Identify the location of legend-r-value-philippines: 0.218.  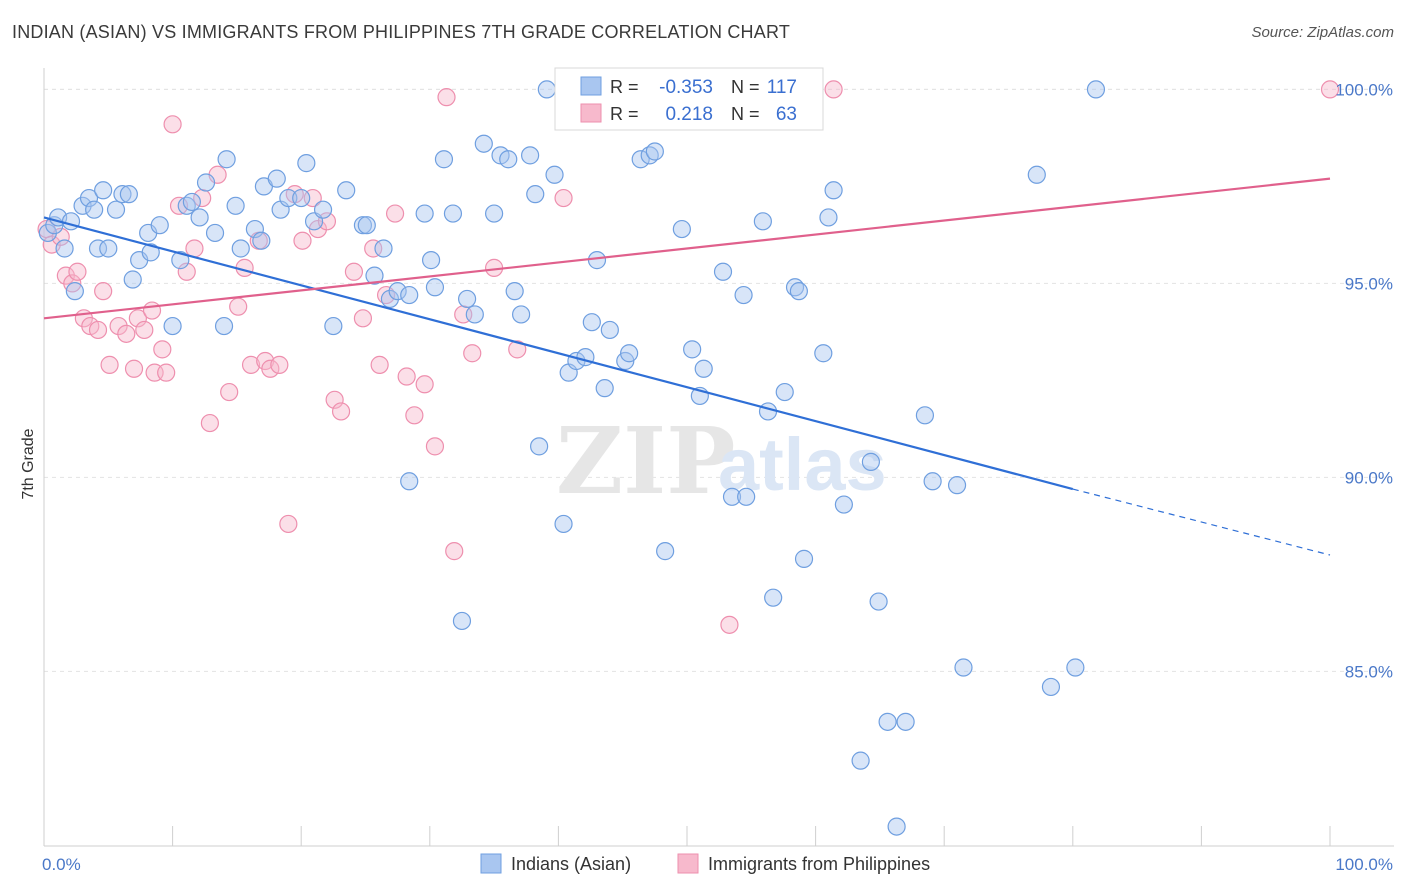
(689, 114).